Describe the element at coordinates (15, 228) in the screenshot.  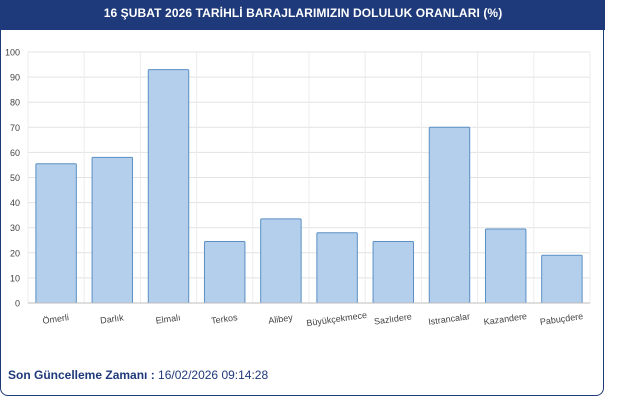
I see `y-tick-label: 30` at that location.